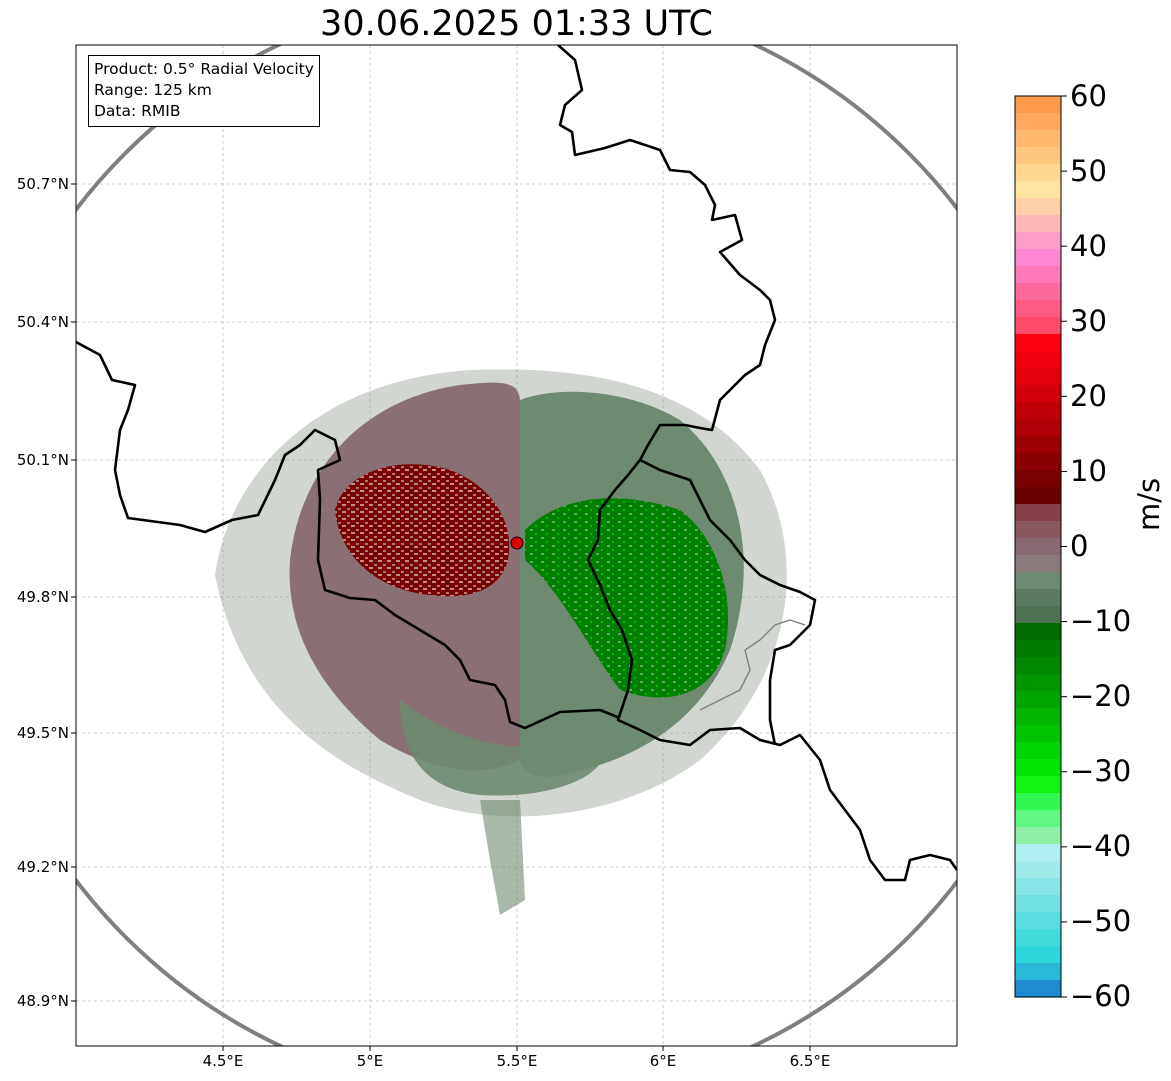 The image size is (1171, 1081). I want to click on border-luxembourg-germany-east, so click(728, 602).